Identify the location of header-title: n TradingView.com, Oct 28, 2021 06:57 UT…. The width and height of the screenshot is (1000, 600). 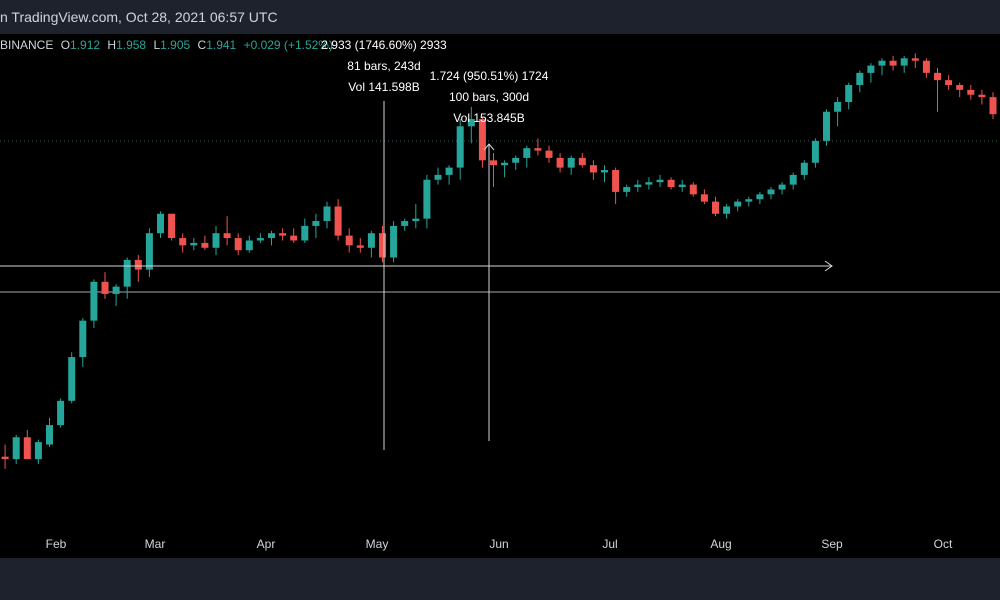
(139, 17).